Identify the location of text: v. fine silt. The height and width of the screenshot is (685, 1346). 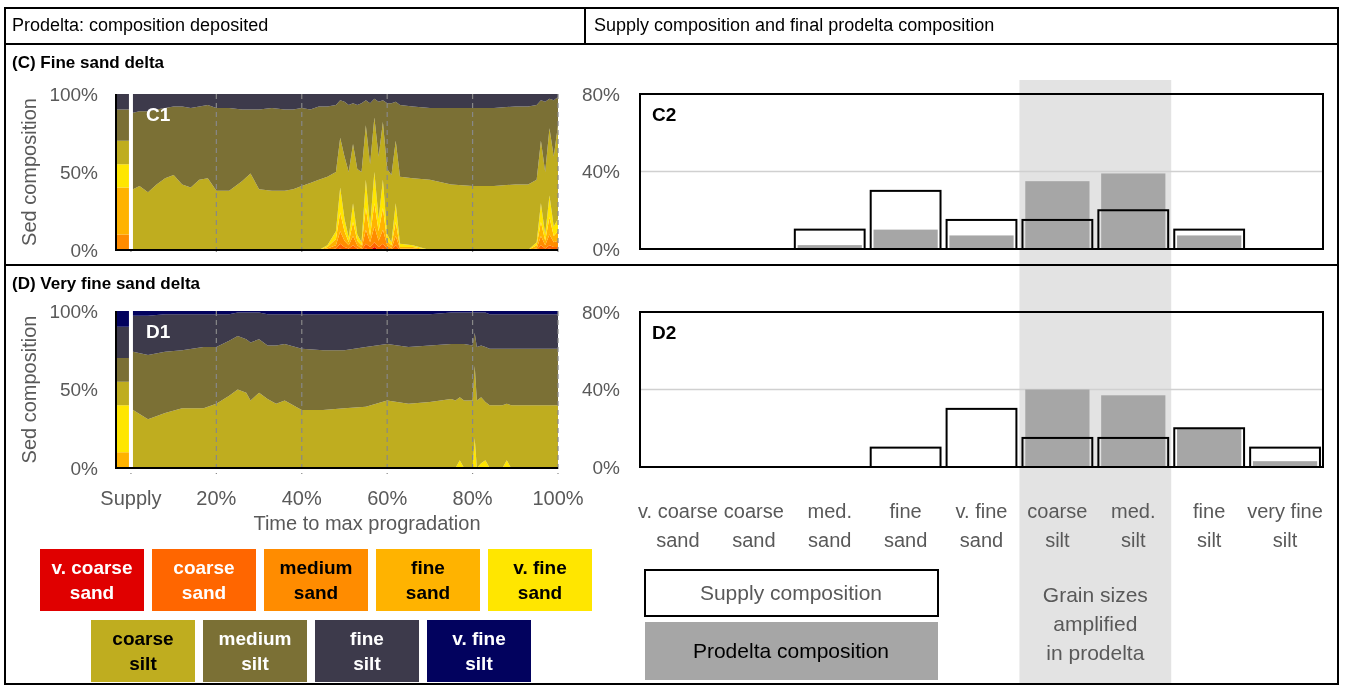
(479, 651).